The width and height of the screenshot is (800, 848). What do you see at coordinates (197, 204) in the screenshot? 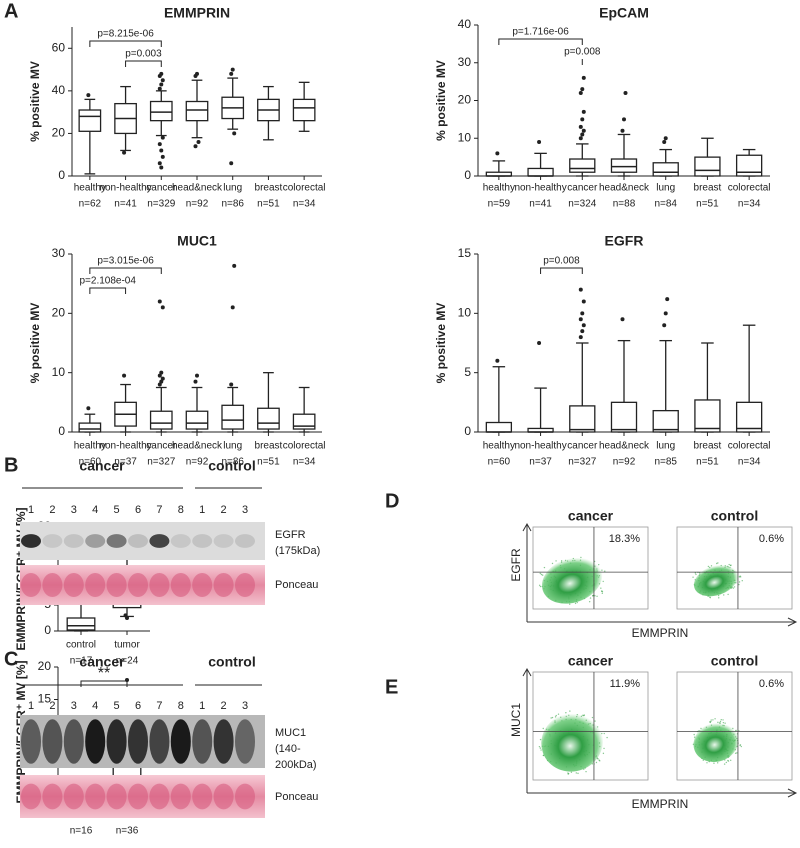
I see `n-label: n=92` at bounding box center [197, 204].